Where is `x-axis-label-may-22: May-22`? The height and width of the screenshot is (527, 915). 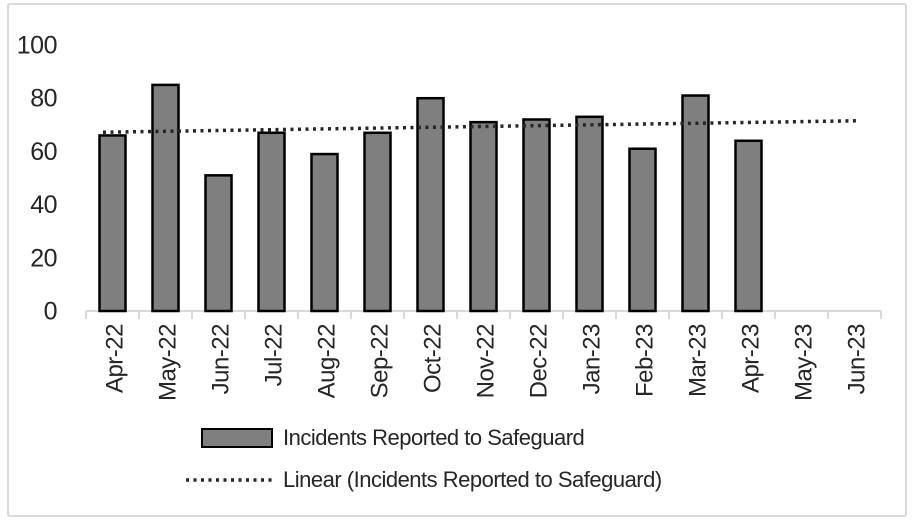
x-axis-label-may-22: May-22 is located at coordinates (168, 362).